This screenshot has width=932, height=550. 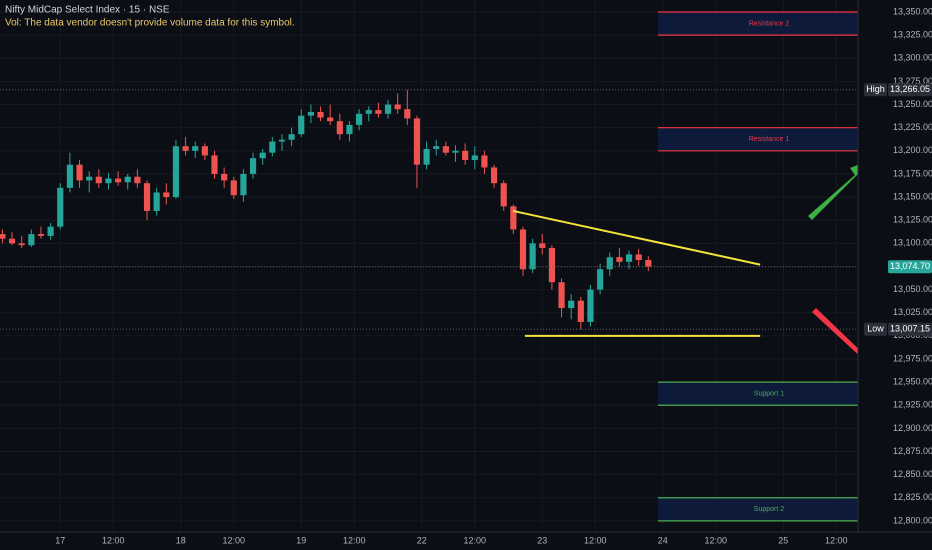 I want to click on price-name: Low, so click(x=875, y=329).